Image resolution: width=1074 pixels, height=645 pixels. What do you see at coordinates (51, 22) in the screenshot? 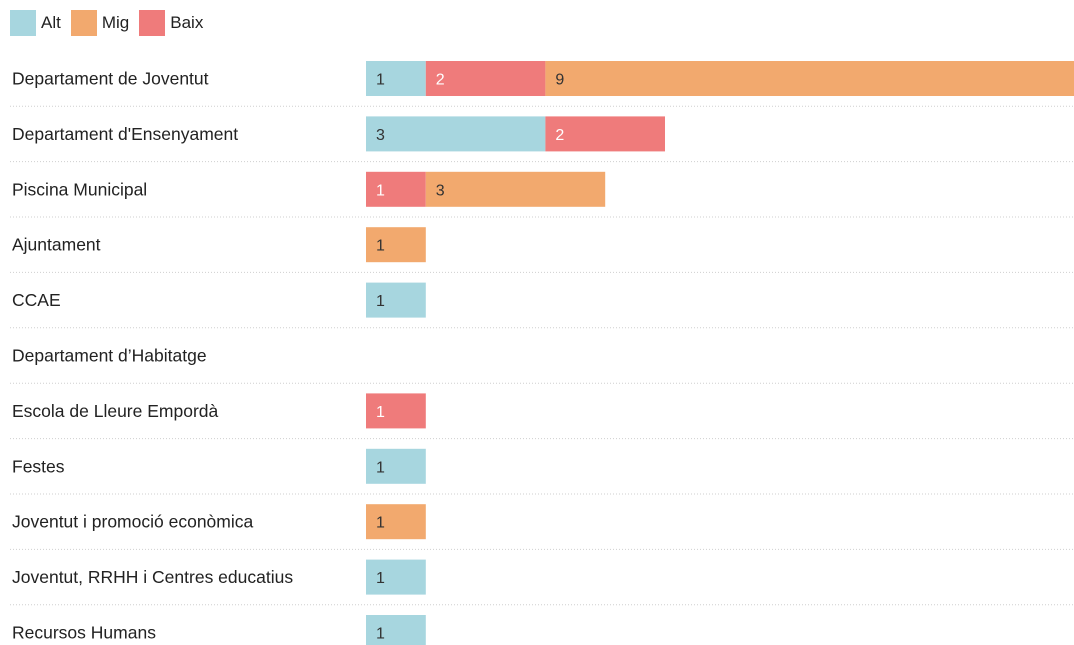
I see `legend-label-alt: Alt` at bounding box center [51, 22].